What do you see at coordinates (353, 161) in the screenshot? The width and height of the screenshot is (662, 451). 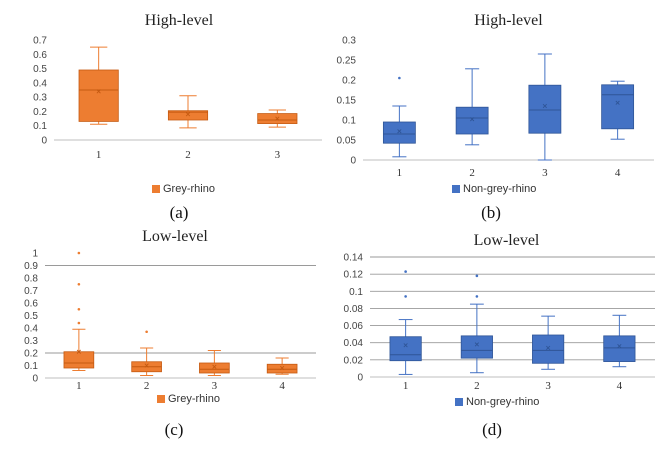 I see `y-tick-label: 0` at bounding box center [353, 161].